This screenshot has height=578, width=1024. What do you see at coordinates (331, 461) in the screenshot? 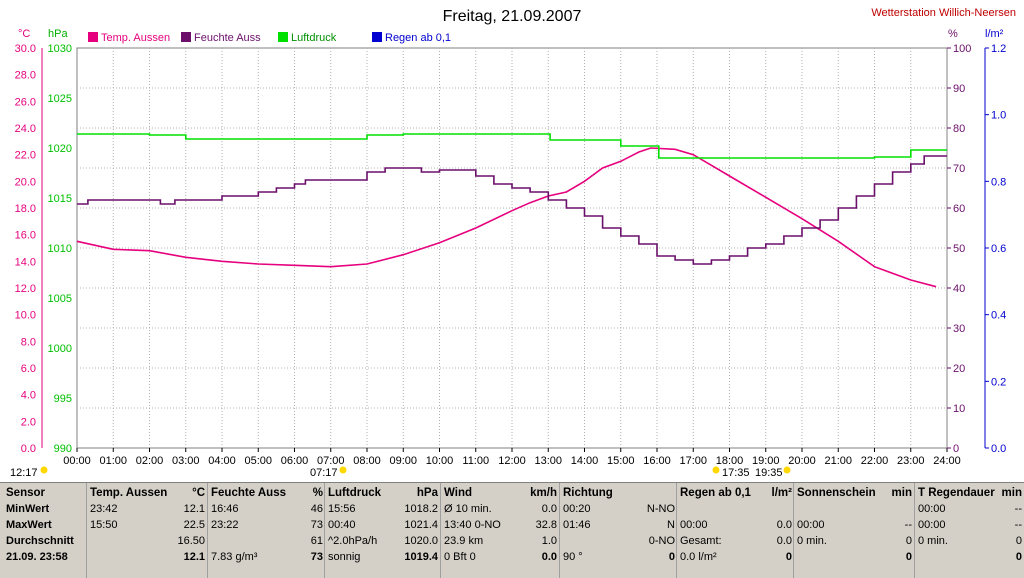
I see `x-tick-label: 07:00` at bounding box center [331, 461].